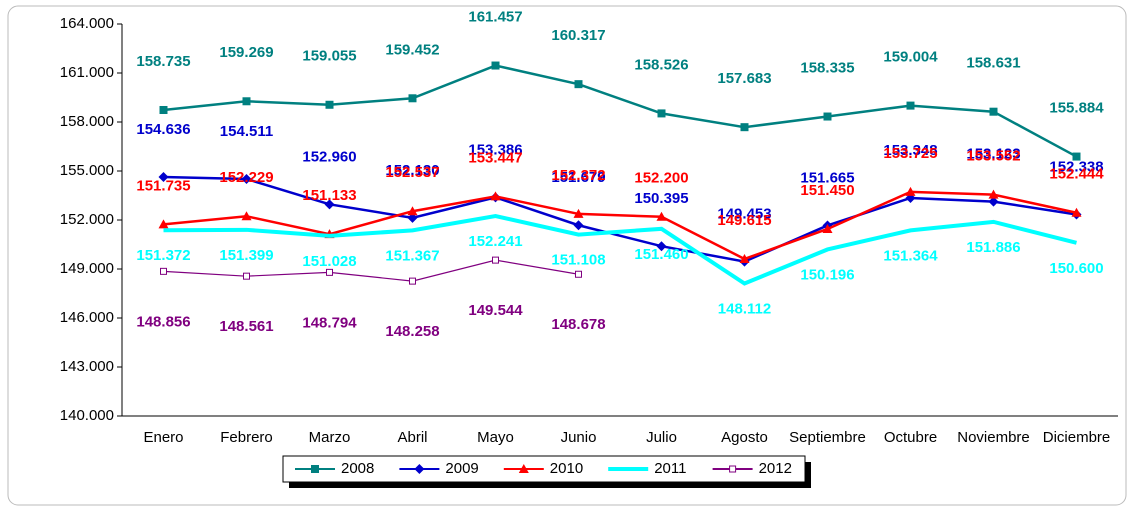 The width and height of the screenshot is (1131, 511). I want to click on data-label: 148.112, so click(744, 308).